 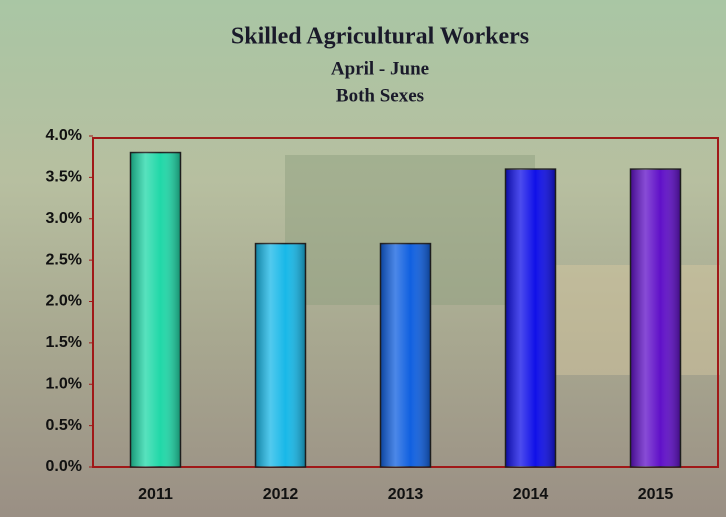 I want to click on x-tick-label: 2011, so click(x=155, y=494).